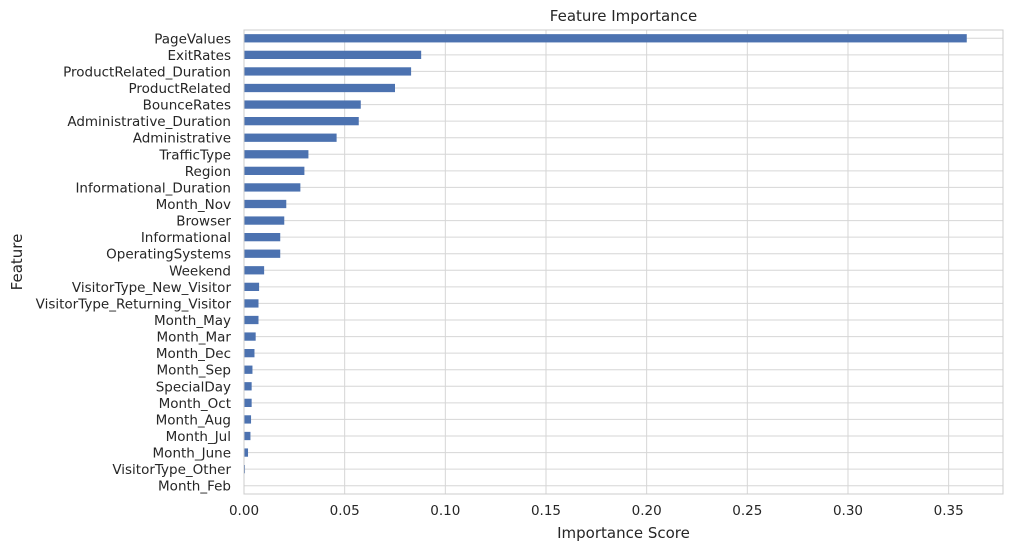 Image resolution: width=1029 pixels, height=550 pixels. I want to click on y-tick-label: Month_Aug, so click(193, 420).